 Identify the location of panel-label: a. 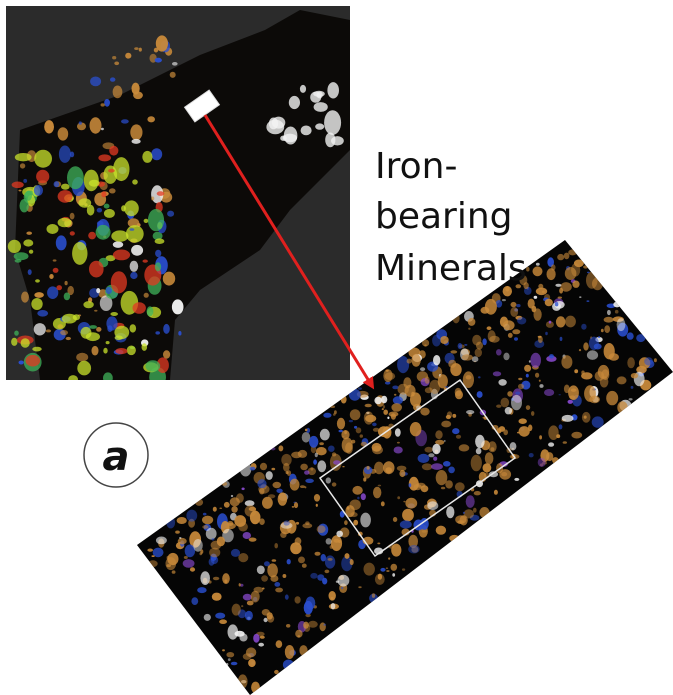
(116, 457).